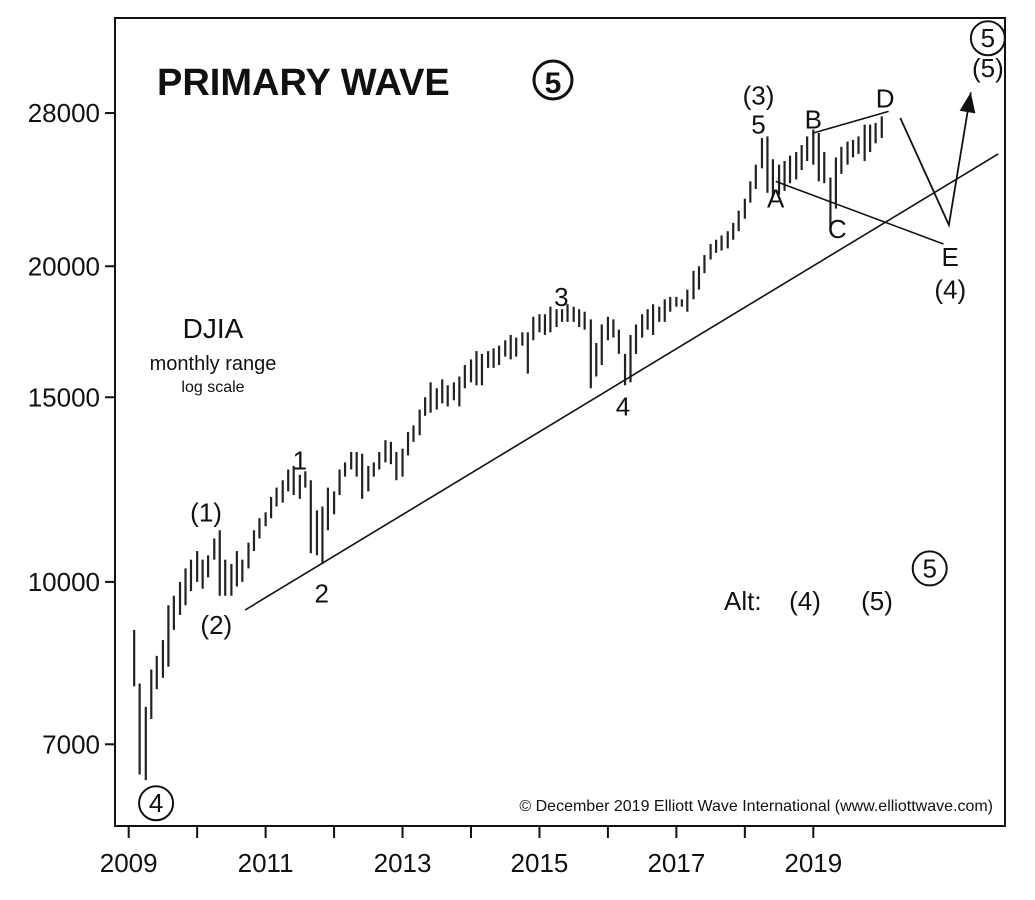 This screenshot has height=900, width=1035. What do you see at coordinates (129, 863) in the screenshot?
I see `x-tick-label-0: 2009` at bounding box center [129, 863].